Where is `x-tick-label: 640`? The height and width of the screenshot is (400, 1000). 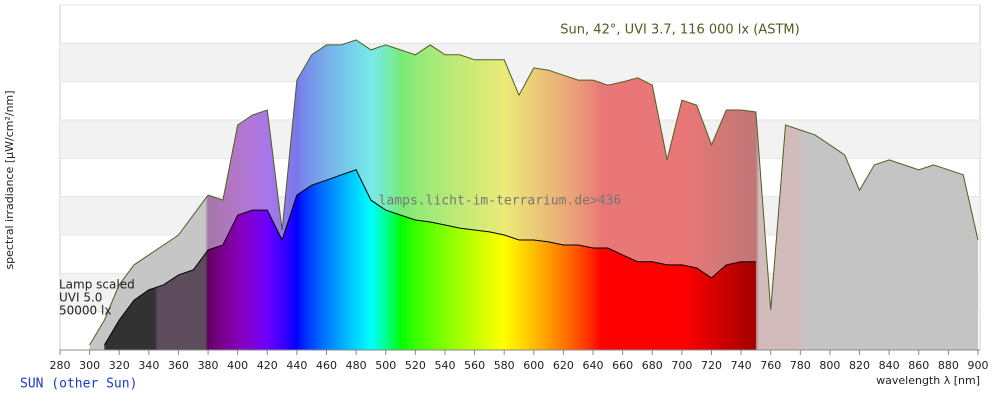
x-tick-label: 640 is located at coordinates (593, 365).